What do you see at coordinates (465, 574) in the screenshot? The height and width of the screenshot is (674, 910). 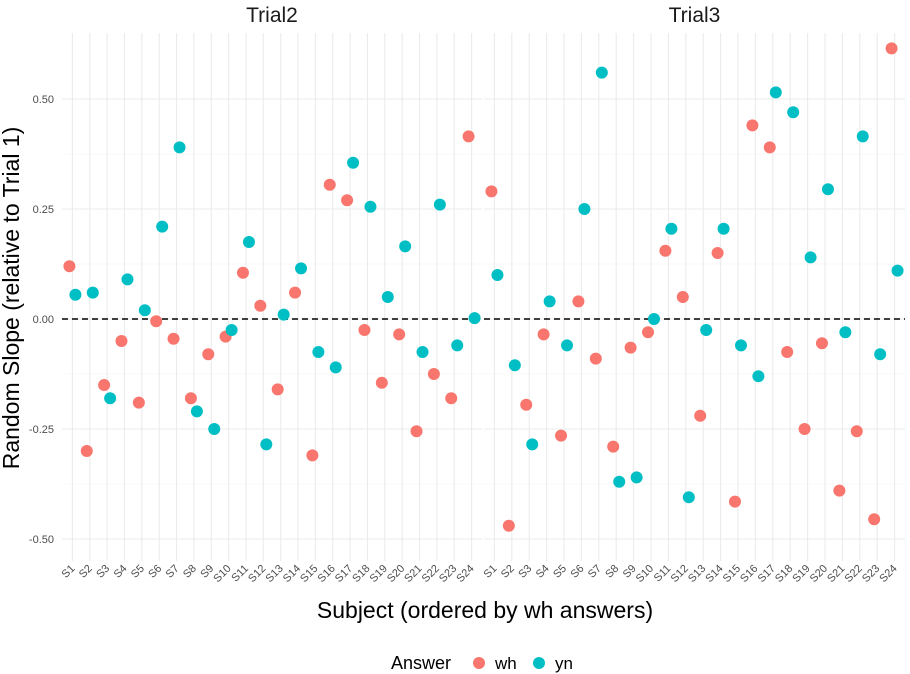 I see `x-tick-label: S24` at bounding box center [465, 574].